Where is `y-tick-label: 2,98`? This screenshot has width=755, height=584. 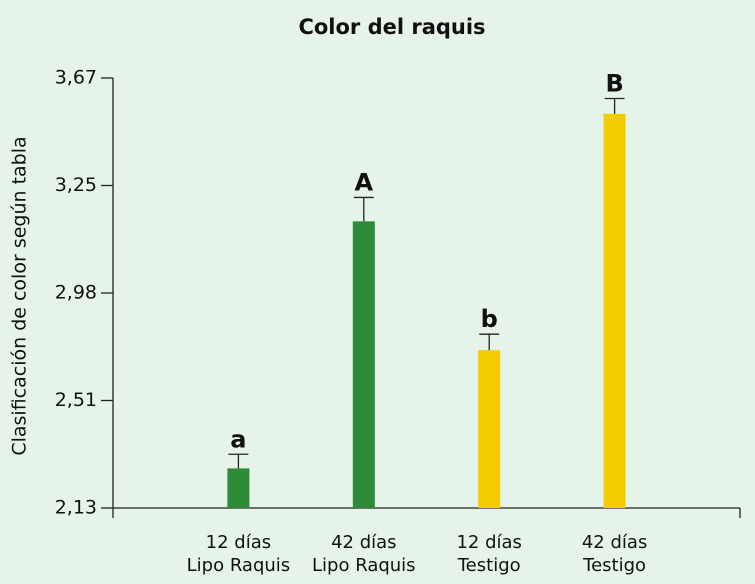 y-tick-label: 2,98 is located at coordinates (76, 293).